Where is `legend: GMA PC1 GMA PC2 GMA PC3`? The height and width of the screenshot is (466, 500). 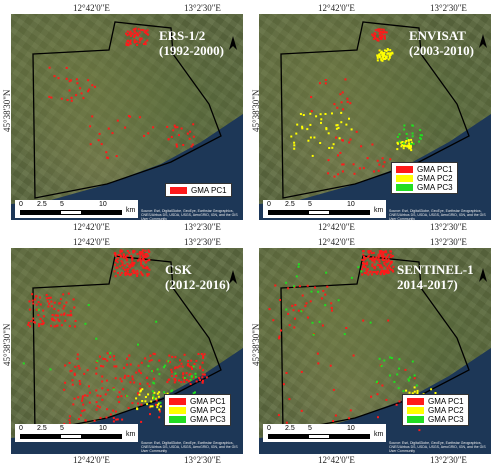 legend: GMA PC1 GMA PC2 GMA PC3 is located at coordinates (424, 178).